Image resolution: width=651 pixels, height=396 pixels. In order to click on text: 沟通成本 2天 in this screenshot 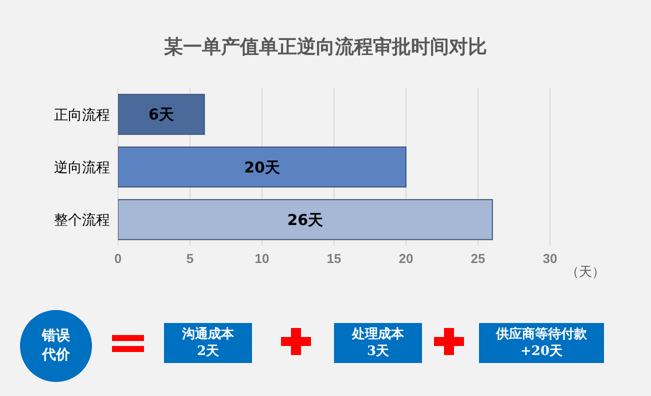, I will do `click(208, 343)`.